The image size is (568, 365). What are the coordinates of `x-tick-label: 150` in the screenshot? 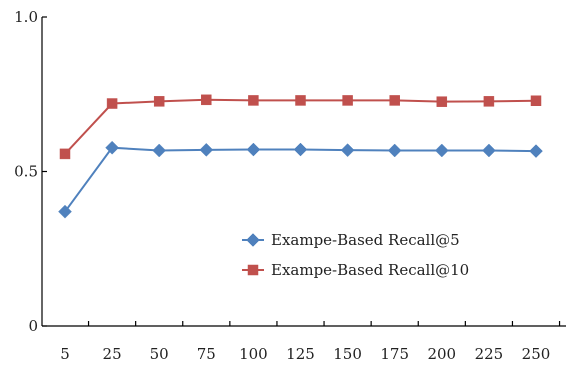 It's located at (347, 354).